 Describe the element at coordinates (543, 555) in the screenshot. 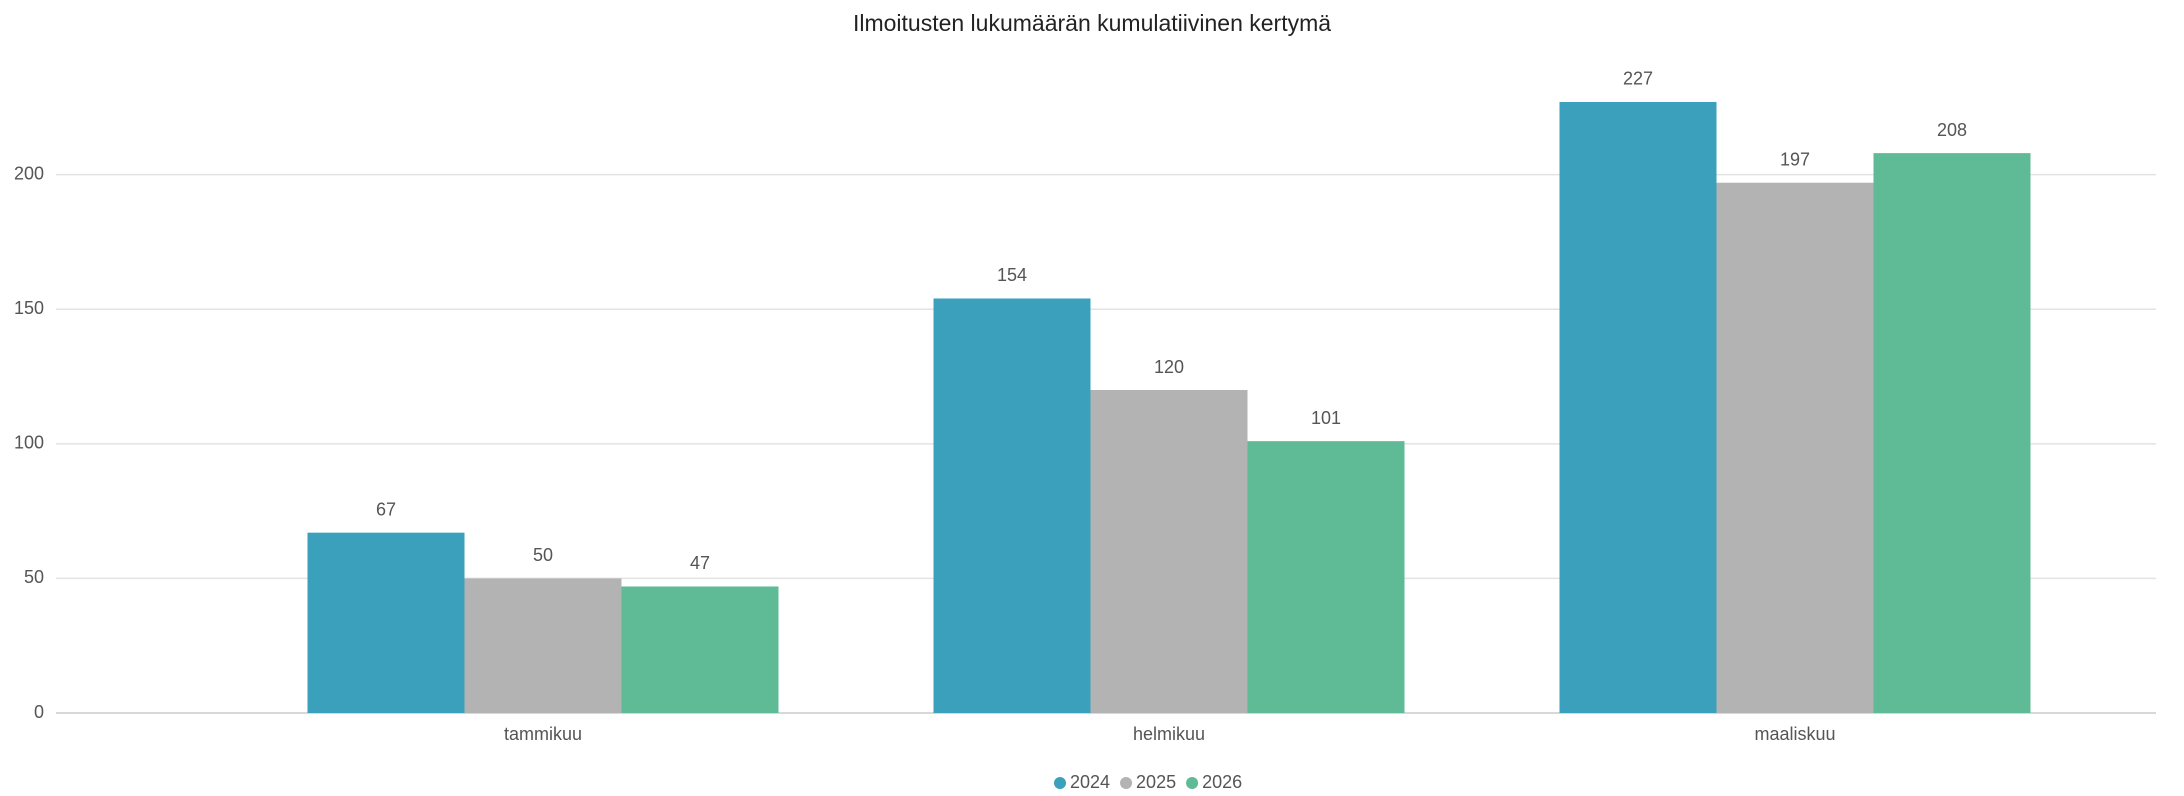

I see `data-label: 50` at that location.